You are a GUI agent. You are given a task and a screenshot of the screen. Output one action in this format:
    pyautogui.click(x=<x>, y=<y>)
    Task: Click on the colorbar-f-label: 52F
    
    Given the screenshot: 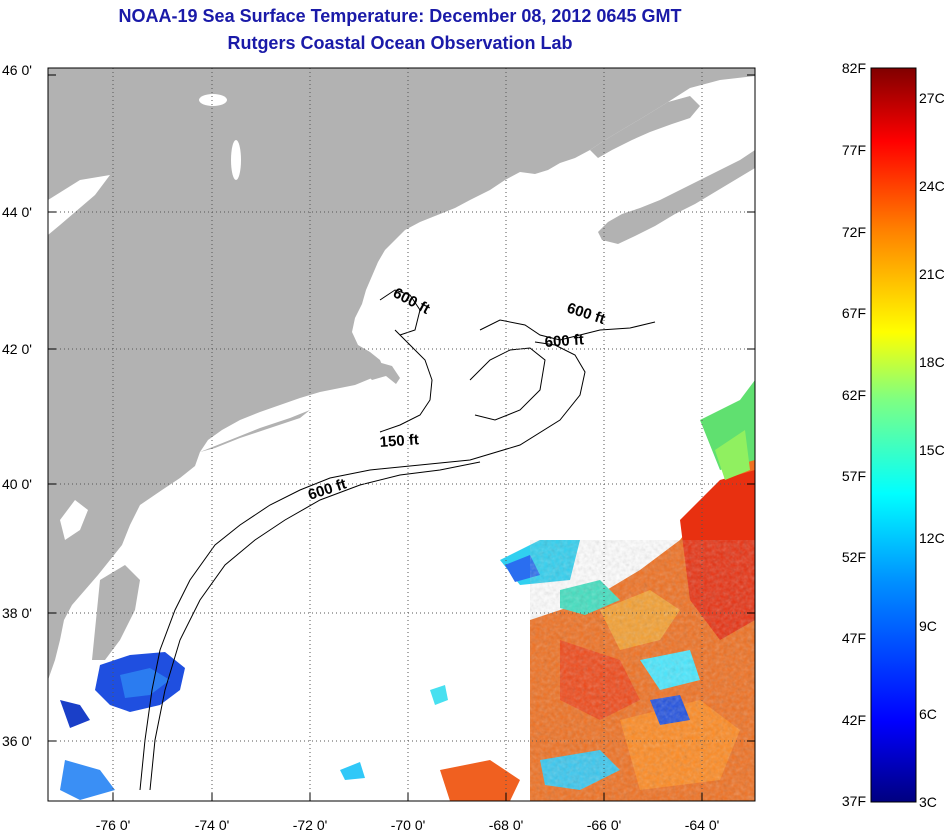 What is the action you would take?
    pyautogui.click(x=854, y=557)
    